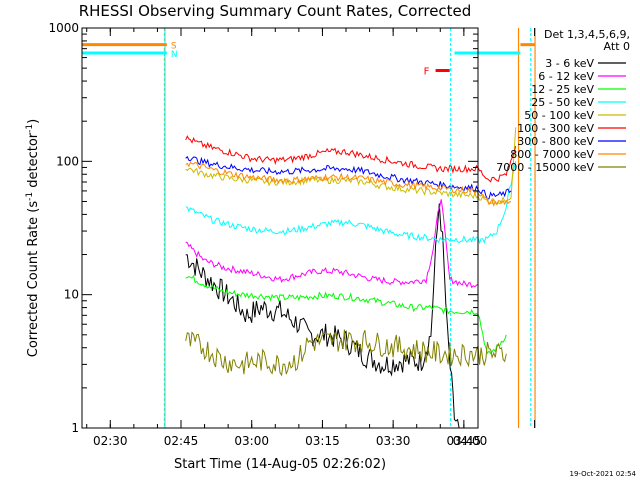 This screenshot has width=640, height=480. I want to click on x-tick-label: 03:15, so click(322, 441).